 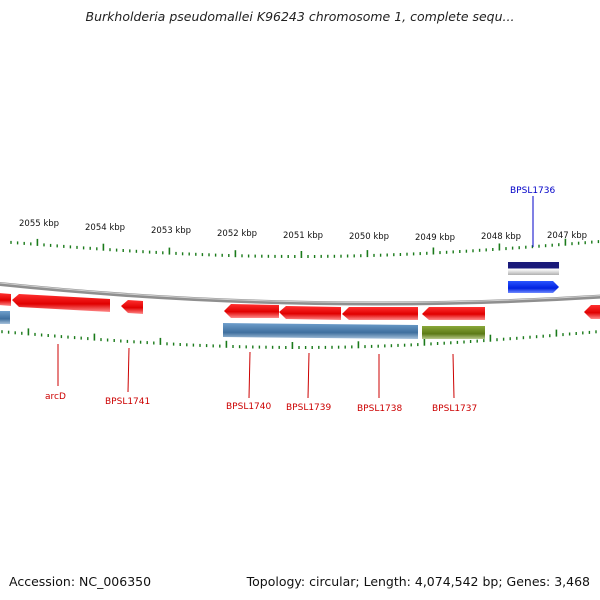 What do you see at coordinates (249, 407) in the screenshot?
I see `gene-label-bpsl1740: BPSL1740` at bounding box center [249, 407].